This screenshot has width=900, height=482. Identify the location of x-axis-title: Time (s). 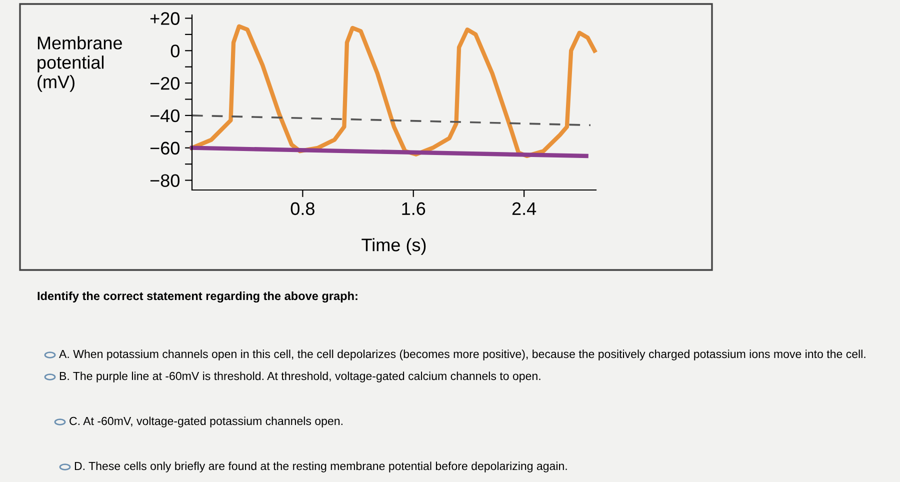
(394, 246).